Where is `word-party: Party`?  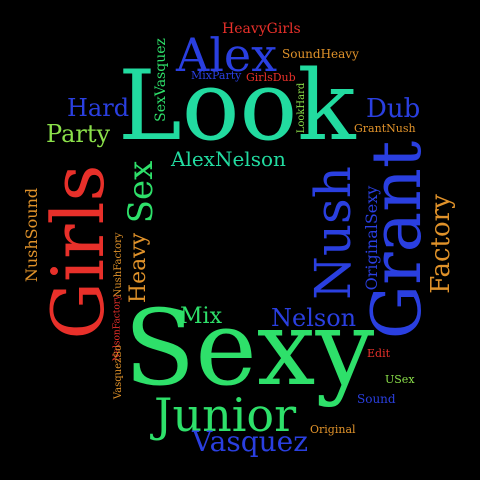 word-party: Party is located at coordinates (78, 134).